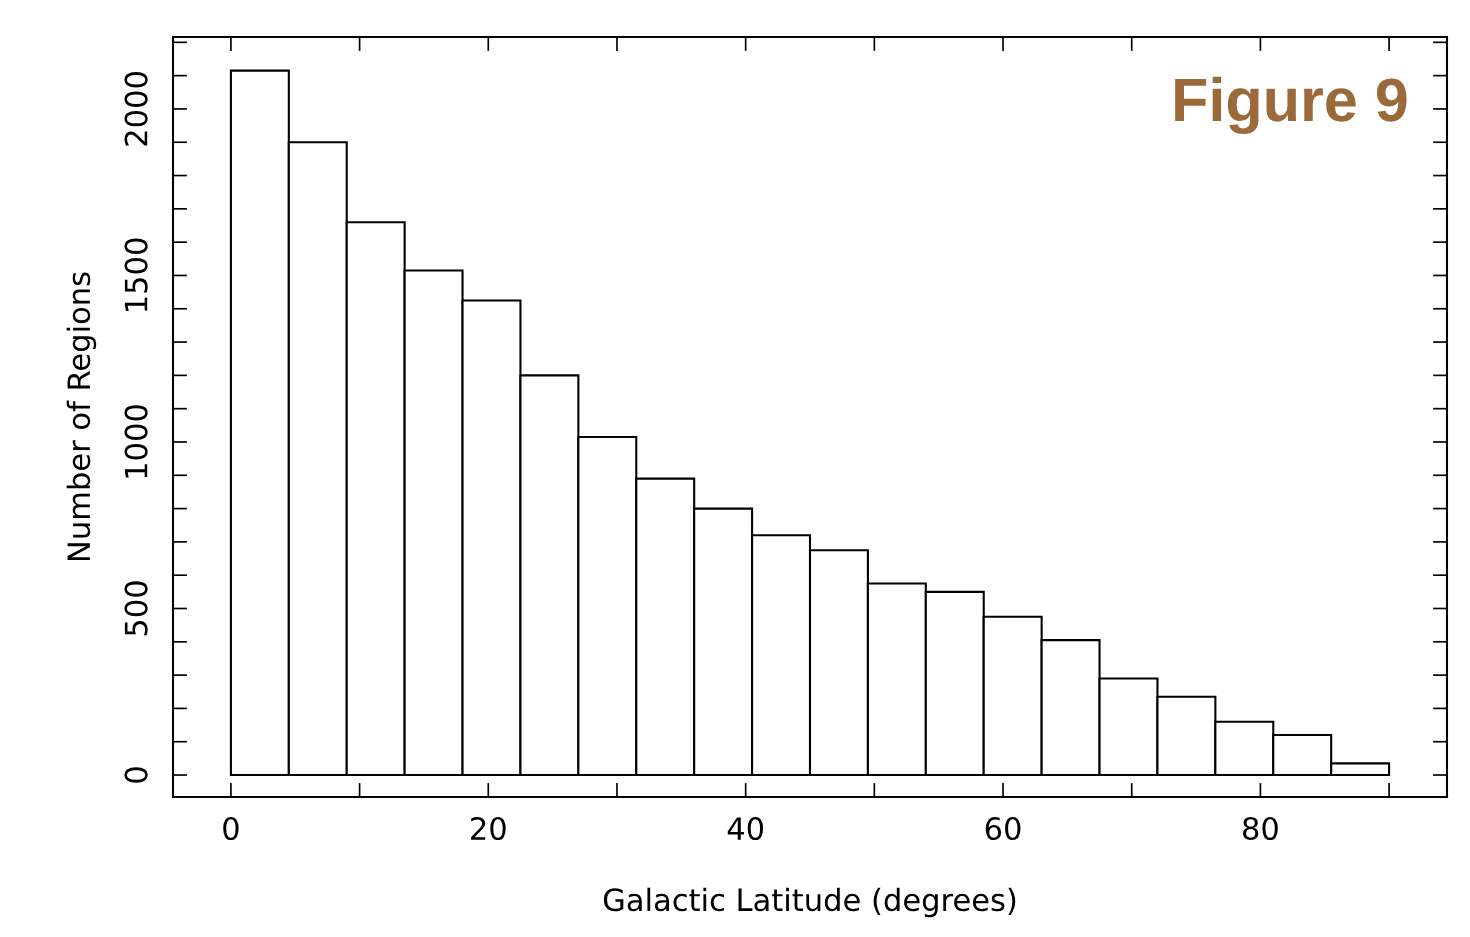 This screenshot has height=937, width=1470. What do you see at coordinates (81, 416) in the screenshot?
I see `y-axis-title: Number of Regions` at bounding box center [81, 416].